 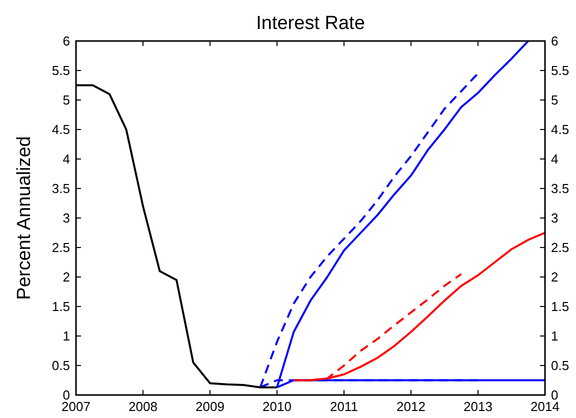 I want to click on y2-tick-label: 6, so click(x=554, y=41).